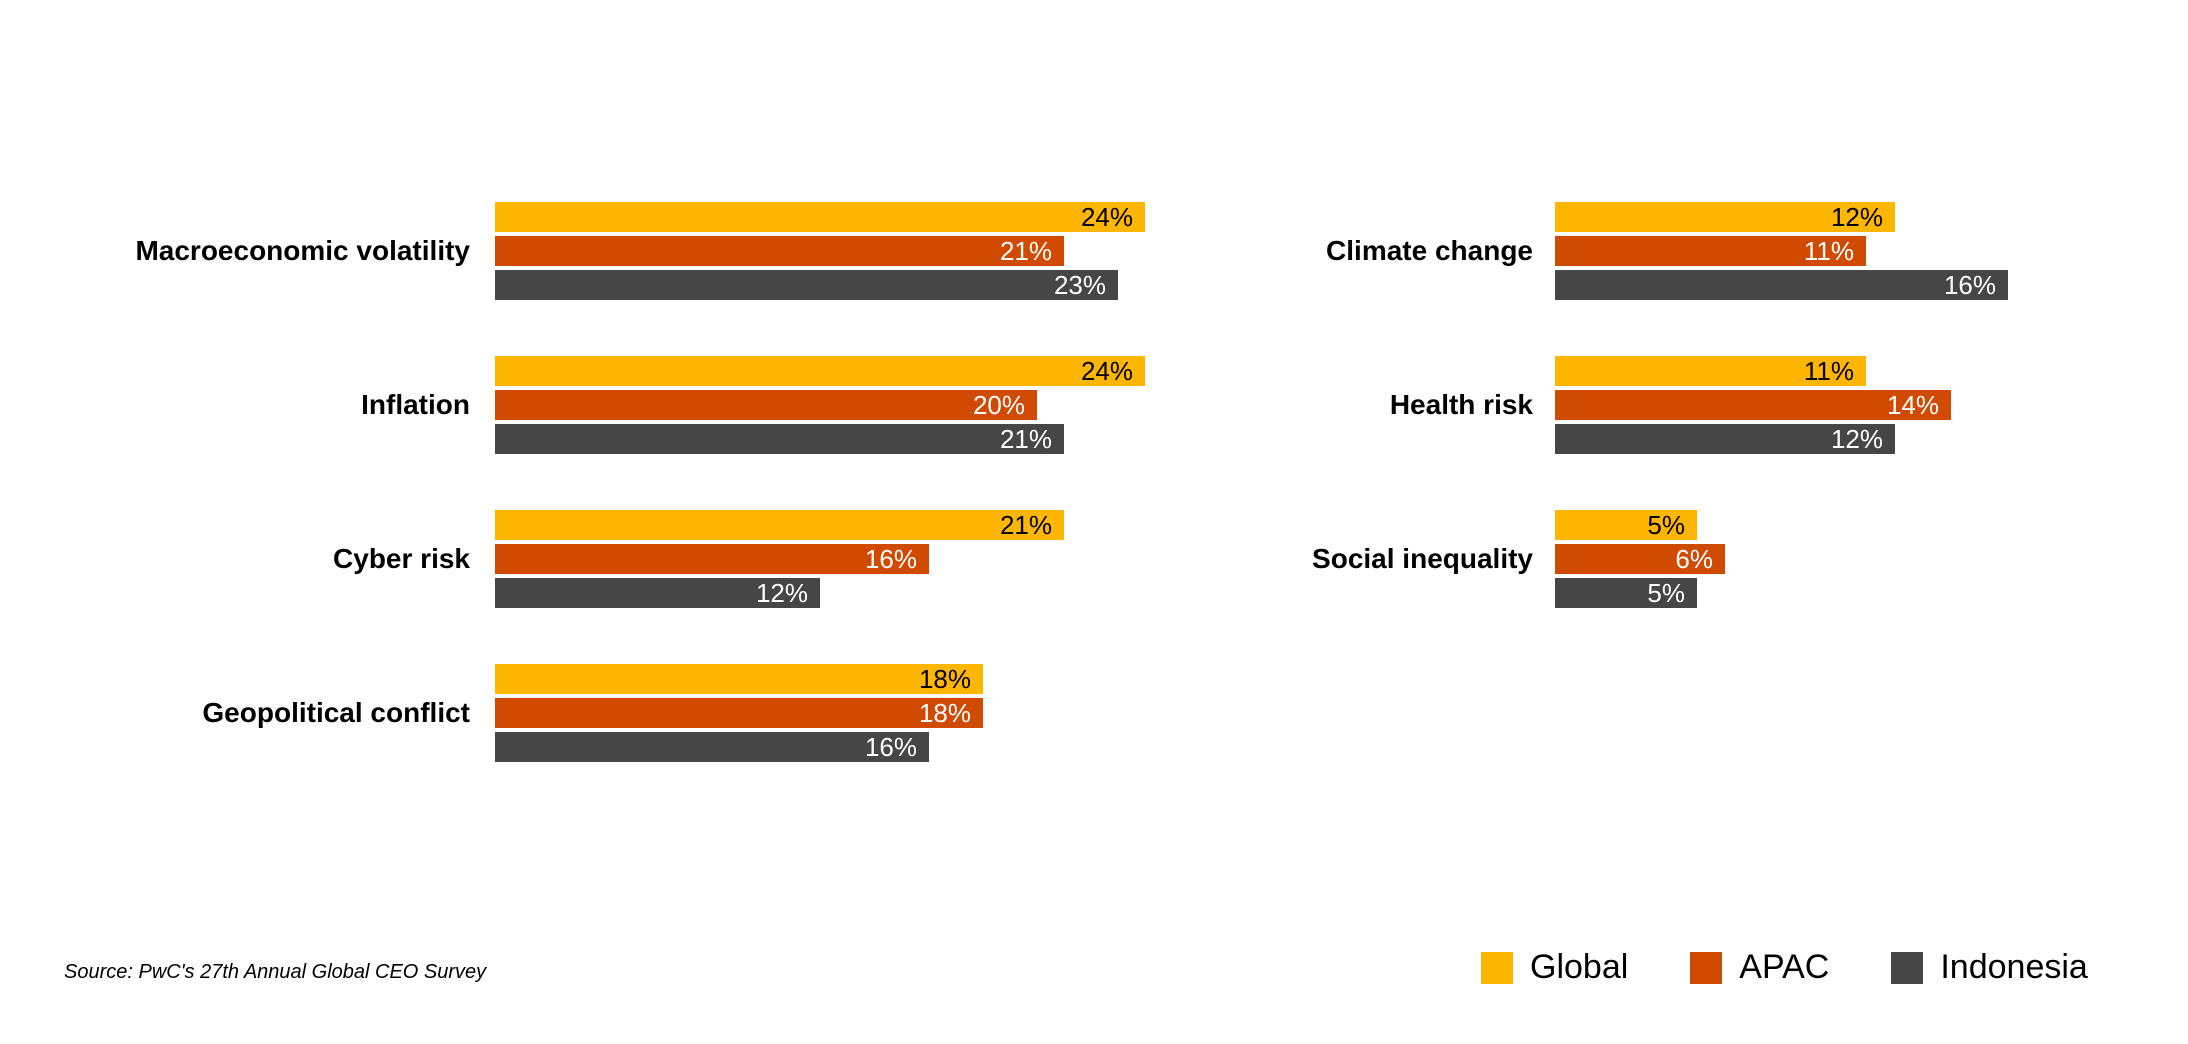  I want to click on bar-value-label: 14%, so click(1912, 404).